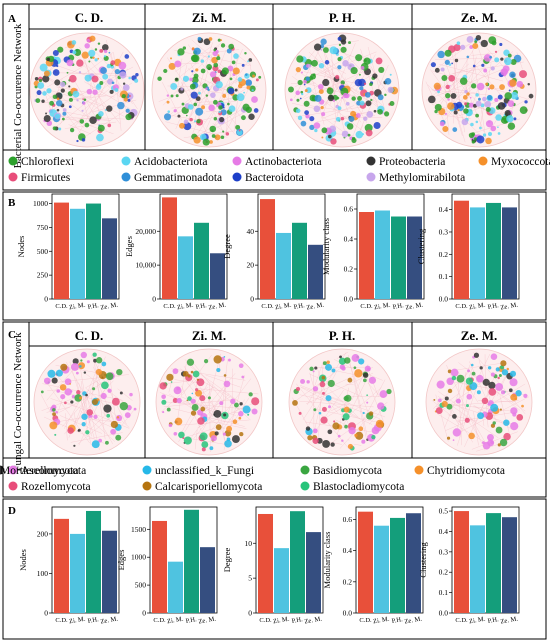 The image size is (550, 642). What do you see at coordinates (18, 402) in the screenshot?
I see `panel-c-side-label: Fungal Co-occurrence Network` at bounding box center [18, 402].